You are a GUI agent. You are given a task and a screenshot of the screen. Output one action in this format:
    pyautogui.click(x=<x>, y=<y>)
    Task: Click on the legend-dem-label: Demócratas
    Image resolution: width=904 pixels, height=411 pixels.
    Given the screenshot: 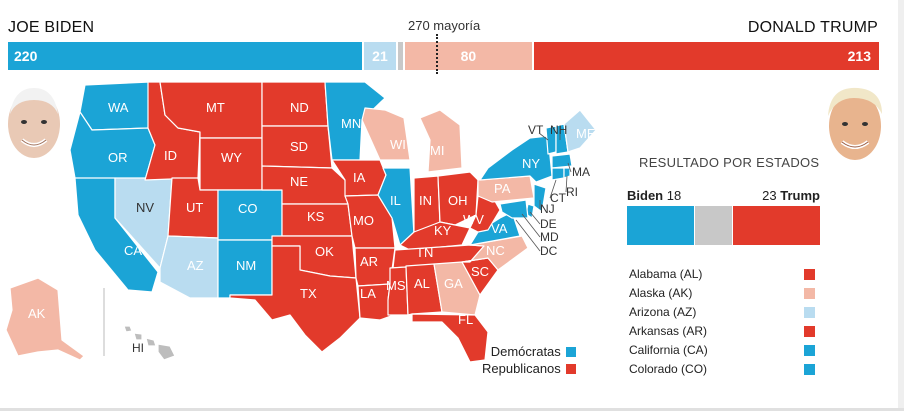 What is the action you would take?
    pyautogui.click(x=525, y=351)
    